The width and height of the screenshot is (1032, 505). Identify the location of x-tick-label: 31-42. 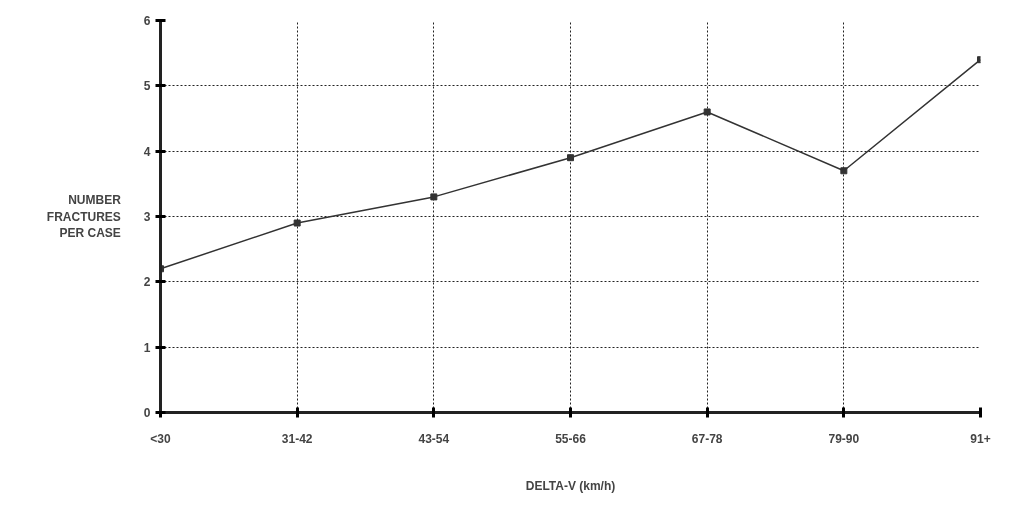
(297, 438).